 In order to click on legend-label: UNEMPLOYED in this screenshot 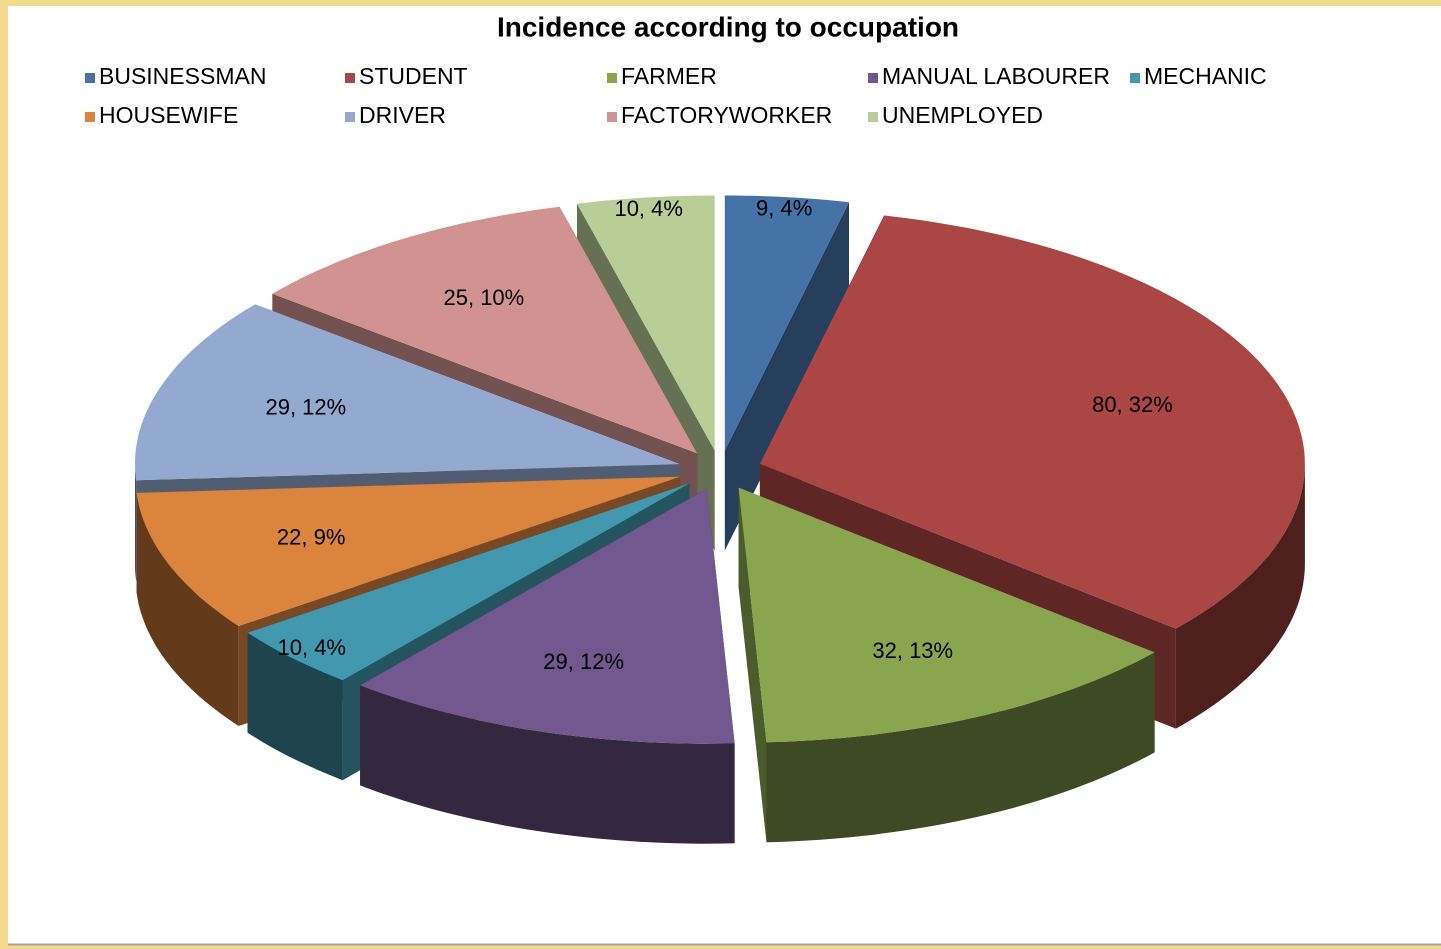, I will do `click(962, 115)`.